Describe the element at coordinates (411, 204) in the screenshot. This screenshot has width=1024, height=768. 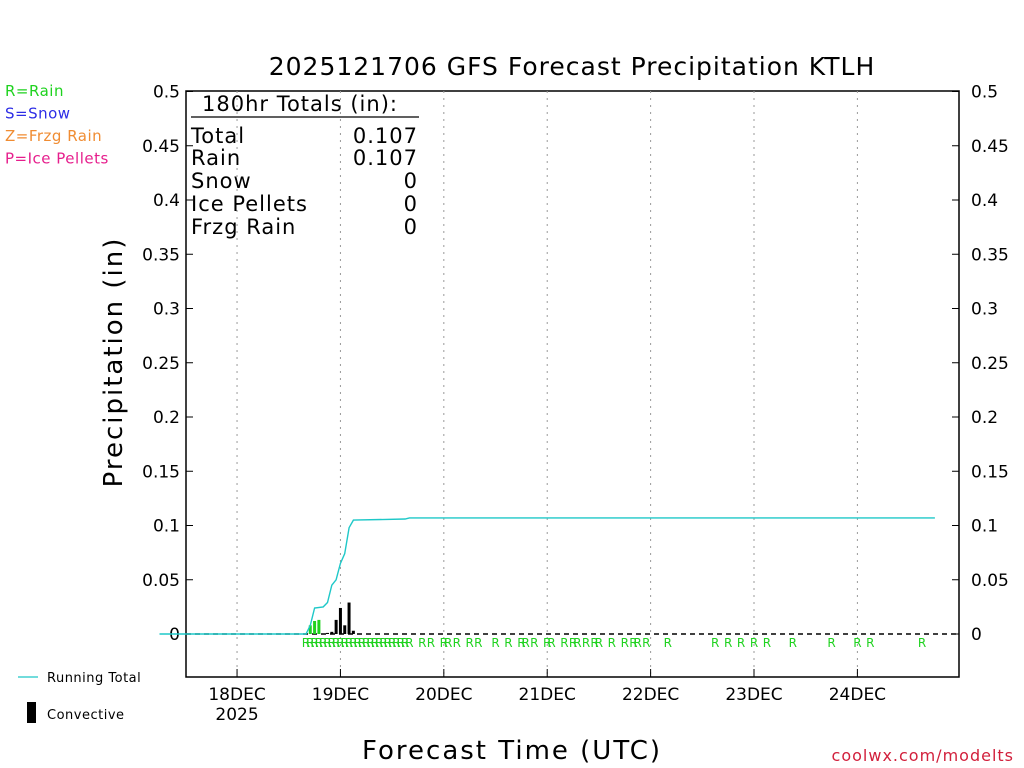
I see `totals-ice-value: 0` at that location.